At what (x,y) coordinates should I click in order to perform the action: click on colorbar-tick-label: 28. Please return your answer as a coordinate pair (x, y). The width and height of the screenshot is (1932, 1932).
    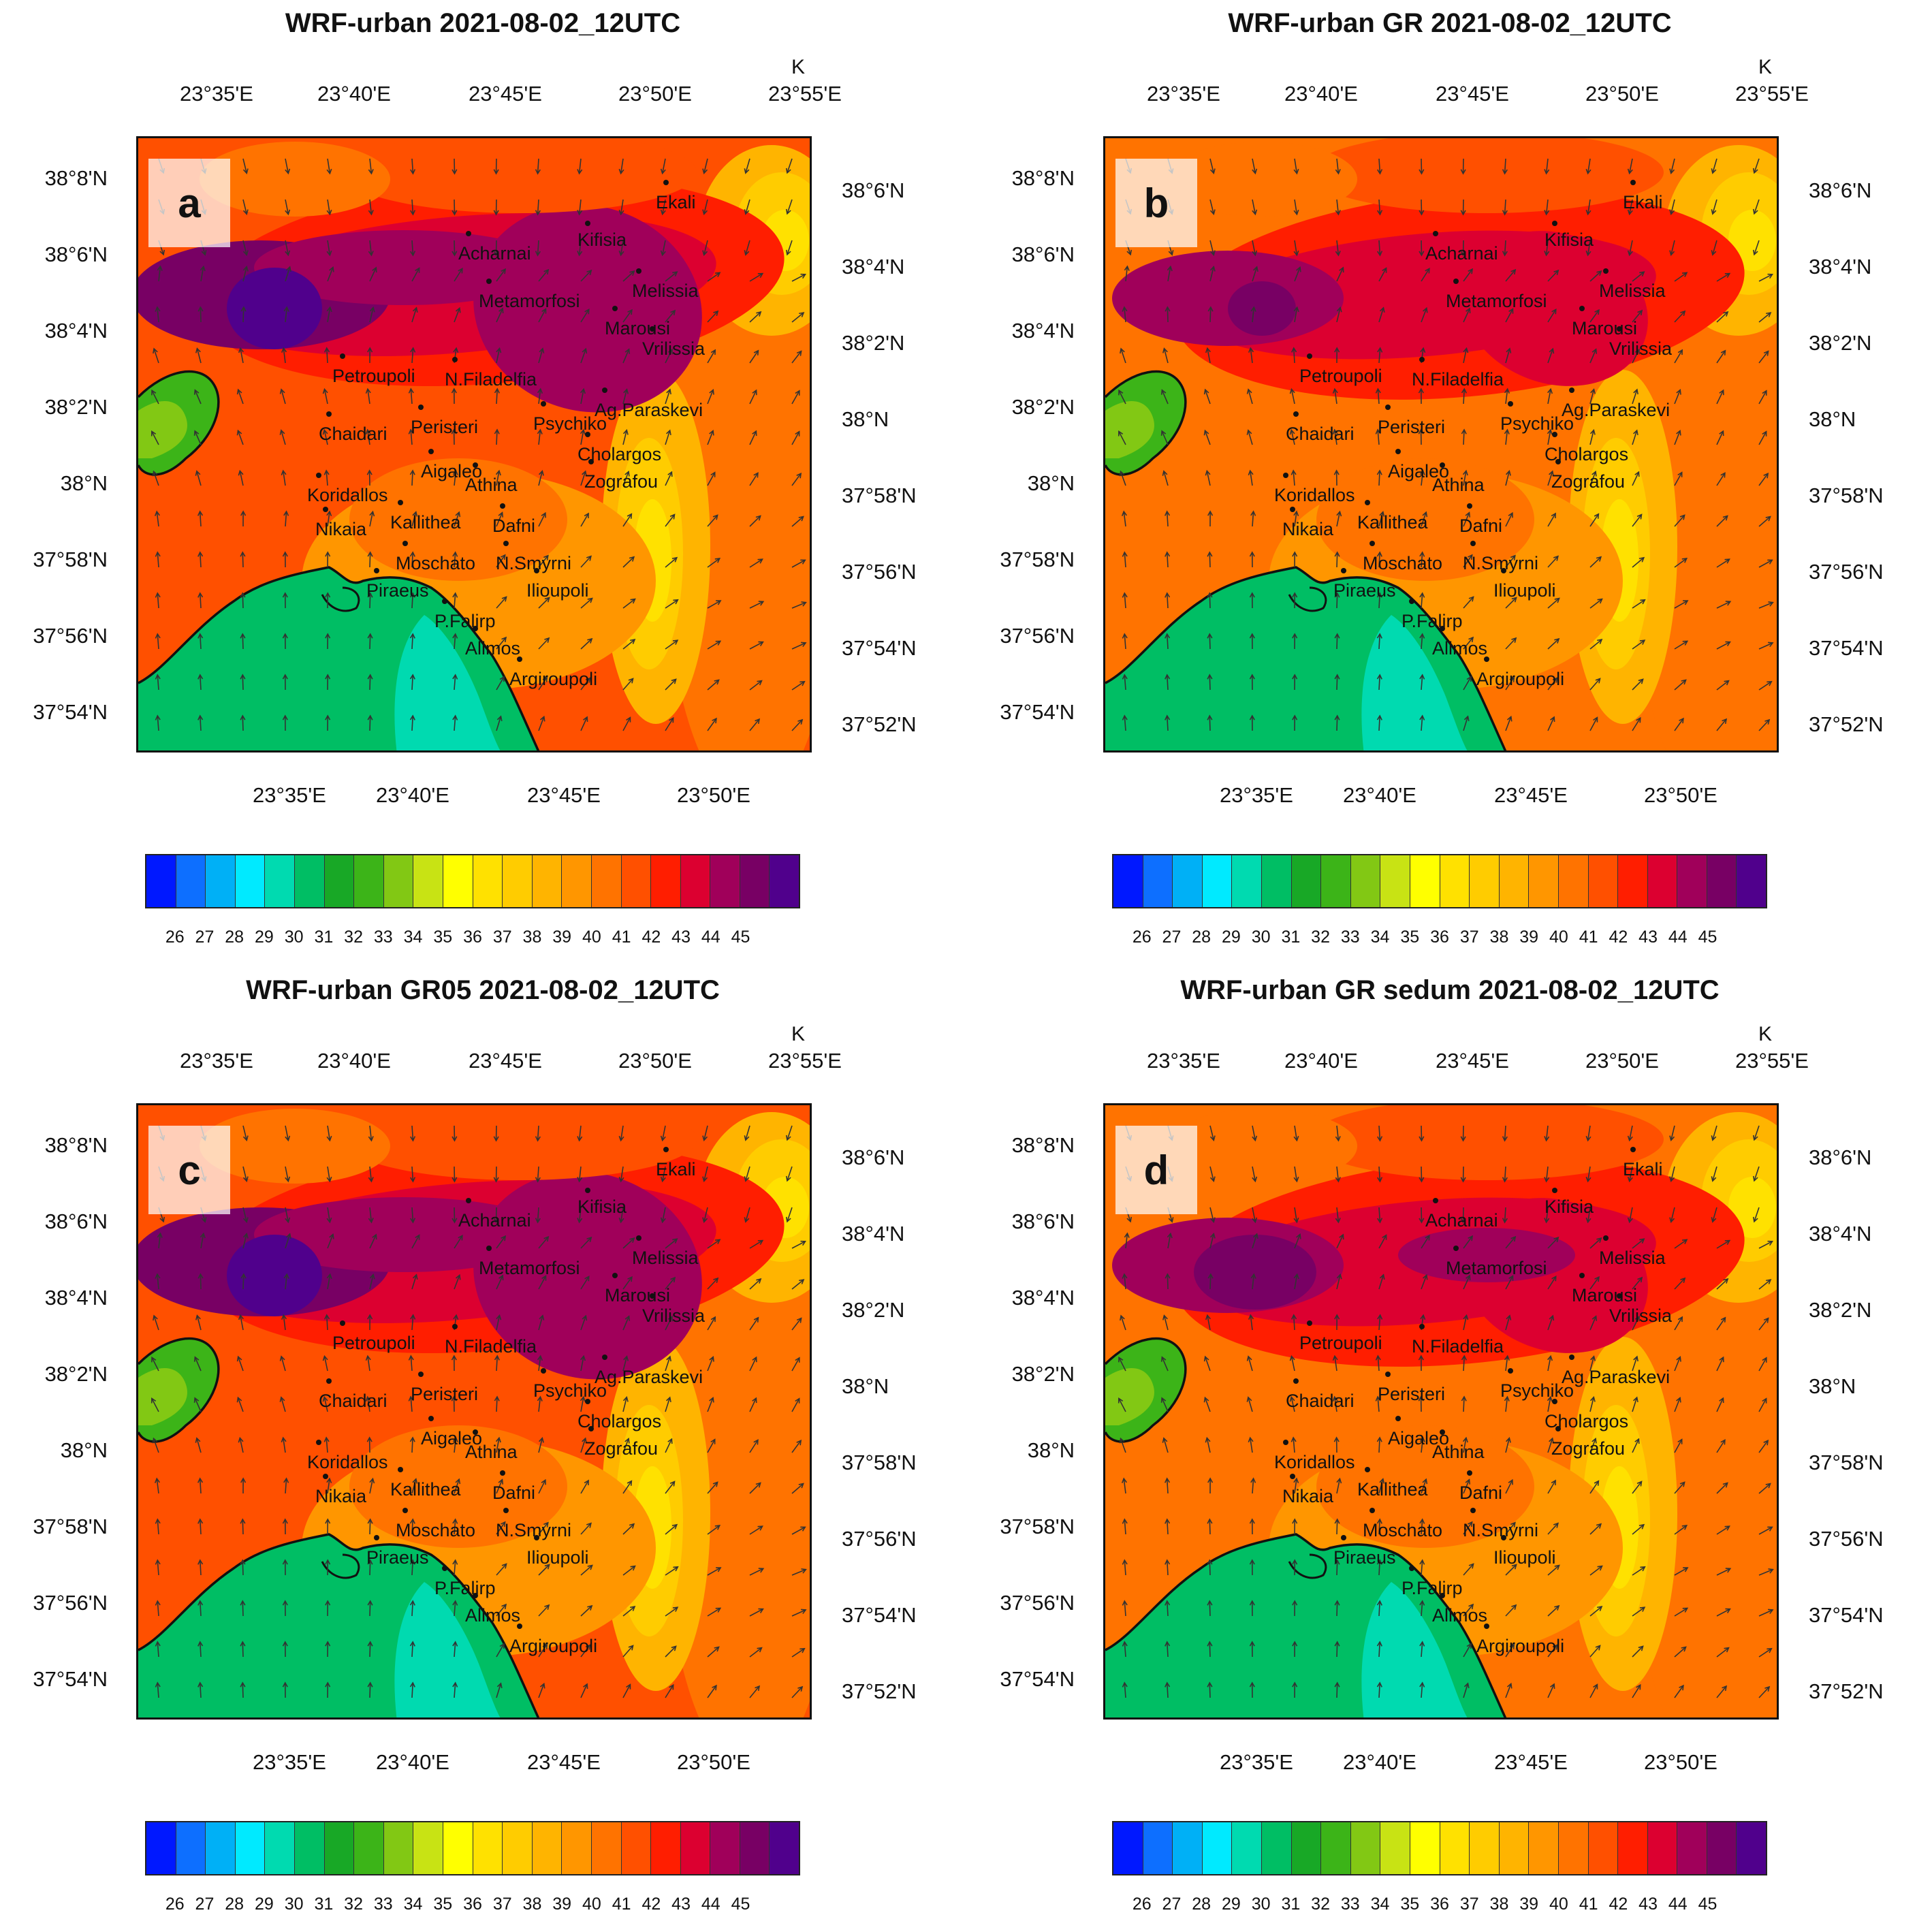
    Looking at the image, I should click on (1201, 1904).